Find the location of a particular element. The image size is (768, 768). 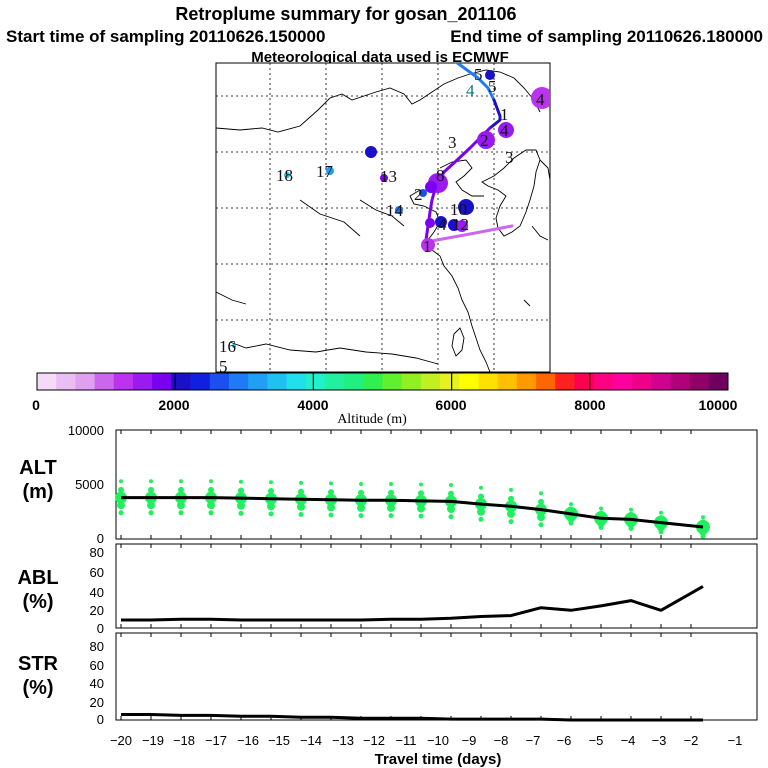

series-line-abl is located at coordinates (412, 603).